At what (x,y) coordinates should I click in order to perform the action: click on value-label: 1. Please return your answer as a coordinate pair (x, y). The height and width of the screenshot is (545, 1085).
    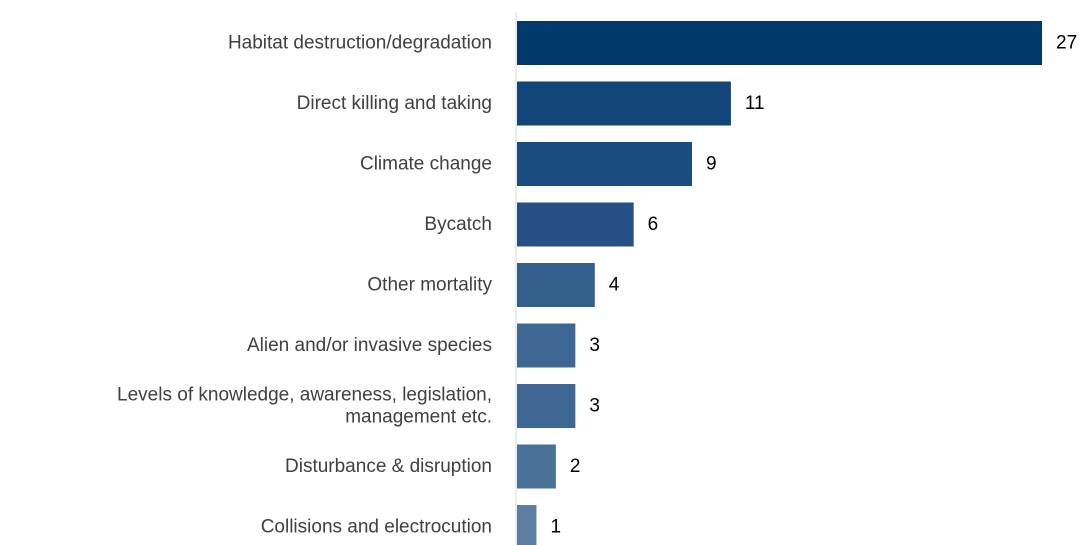
    Looking at the image, I should click on (555, 527).